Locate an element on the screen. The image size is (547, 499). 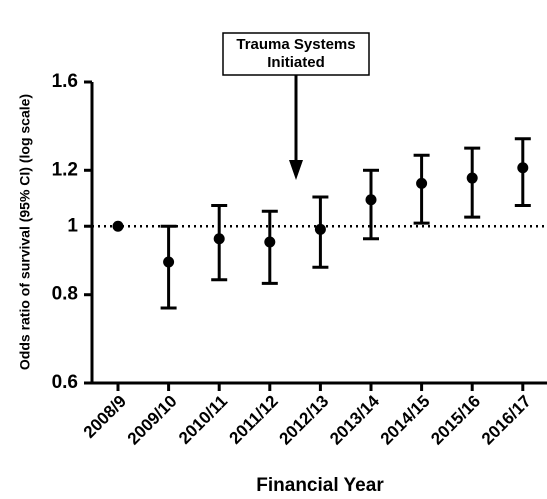
annotation-box is located at coordinates (296, 54).